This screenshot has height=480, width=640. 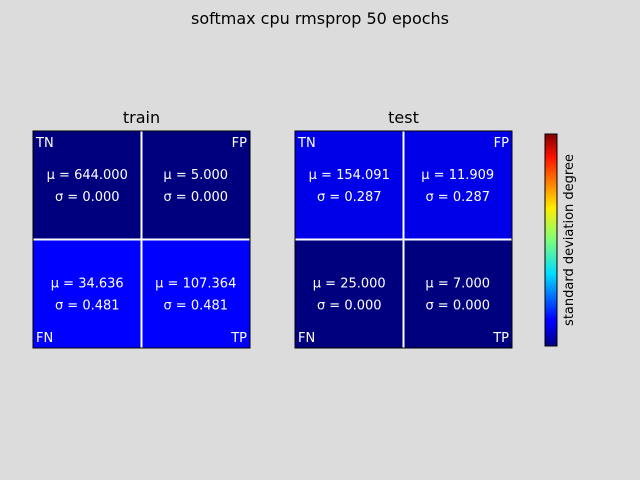 What do you see at coordinates (320, 18) in the screenshot?
I see `figure-title: softmax cpu rmsprop 50 epochs` at bounding box center [320, 18].